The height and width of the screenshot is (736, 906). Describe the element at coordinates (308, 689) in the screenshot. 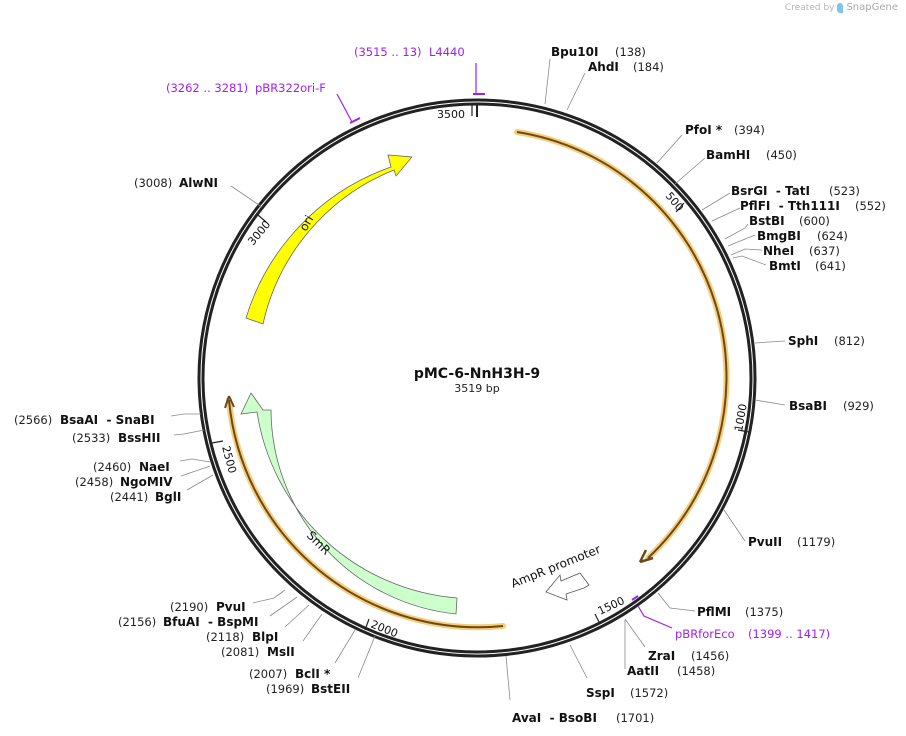

I see `site-bsteii: (1969) BstEII` at that location.